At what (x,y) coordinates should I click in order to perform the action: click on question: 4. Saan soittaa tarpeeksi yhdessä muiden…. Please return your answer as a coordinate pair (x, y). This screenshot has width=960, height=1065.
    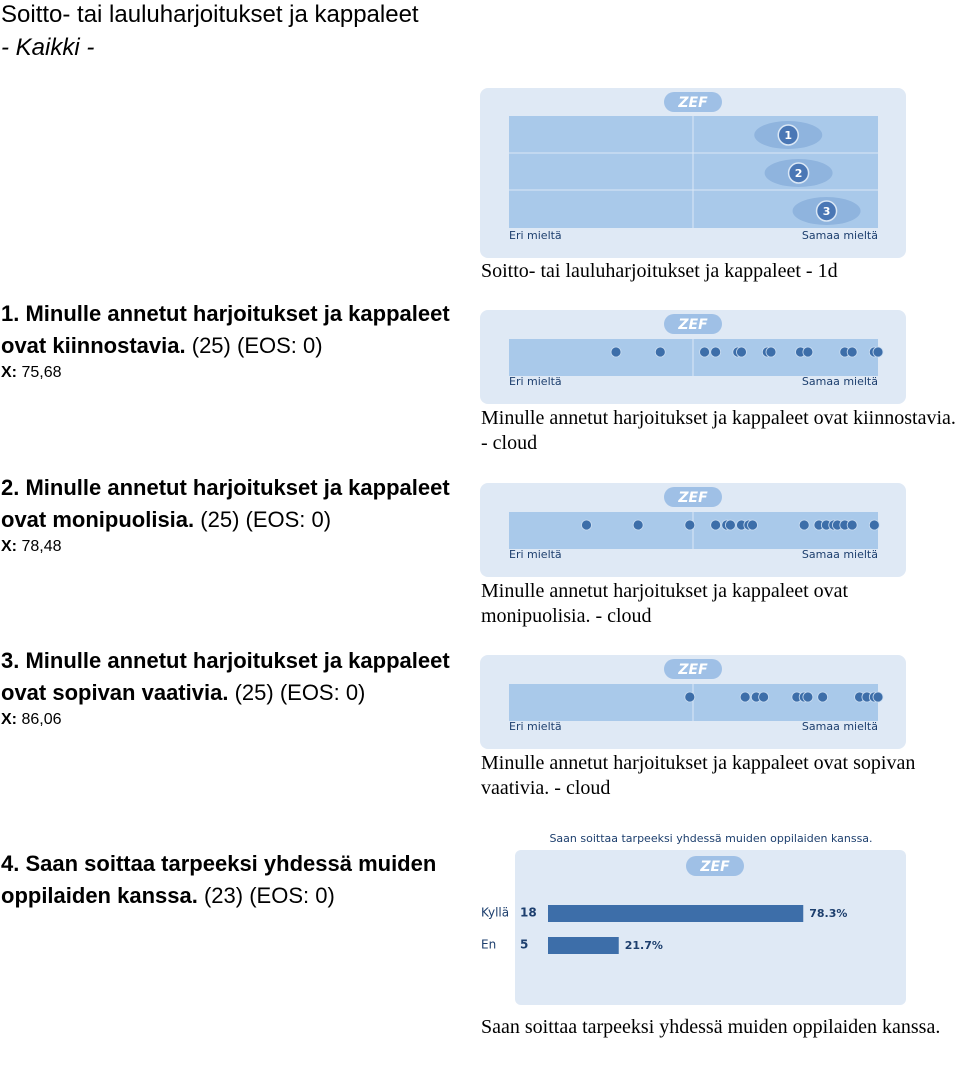
    Looking at the image, I should click on (236, 880).